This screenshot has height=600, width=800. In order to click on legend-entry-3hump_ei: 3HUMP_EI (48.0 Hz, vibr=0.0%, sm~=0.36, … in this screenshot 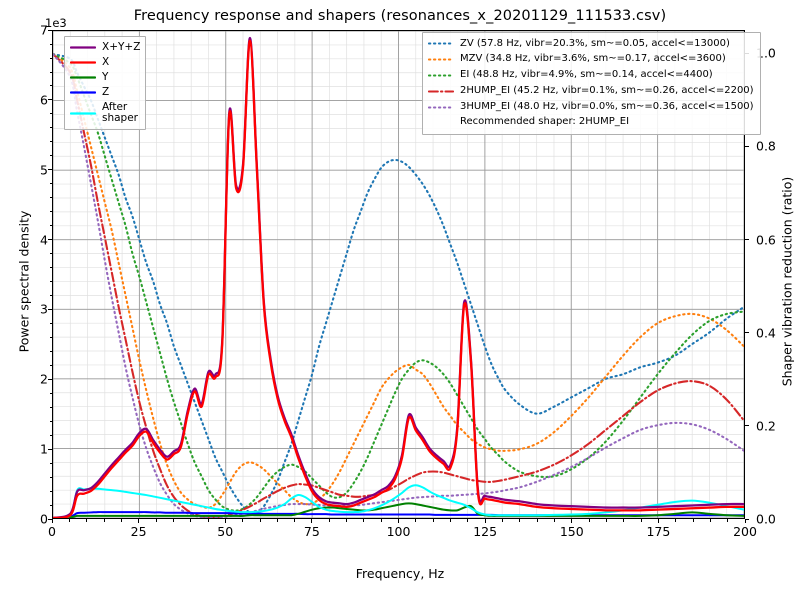, I will do `click(590, 107)`.